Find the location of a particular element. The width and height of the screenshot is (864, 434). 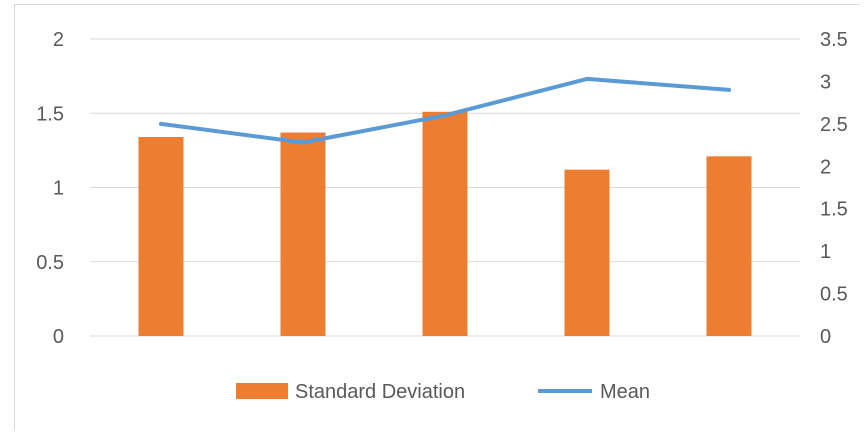

legend-label-standard-deviation: Standard Deviation is located at coordinates (380, 392).